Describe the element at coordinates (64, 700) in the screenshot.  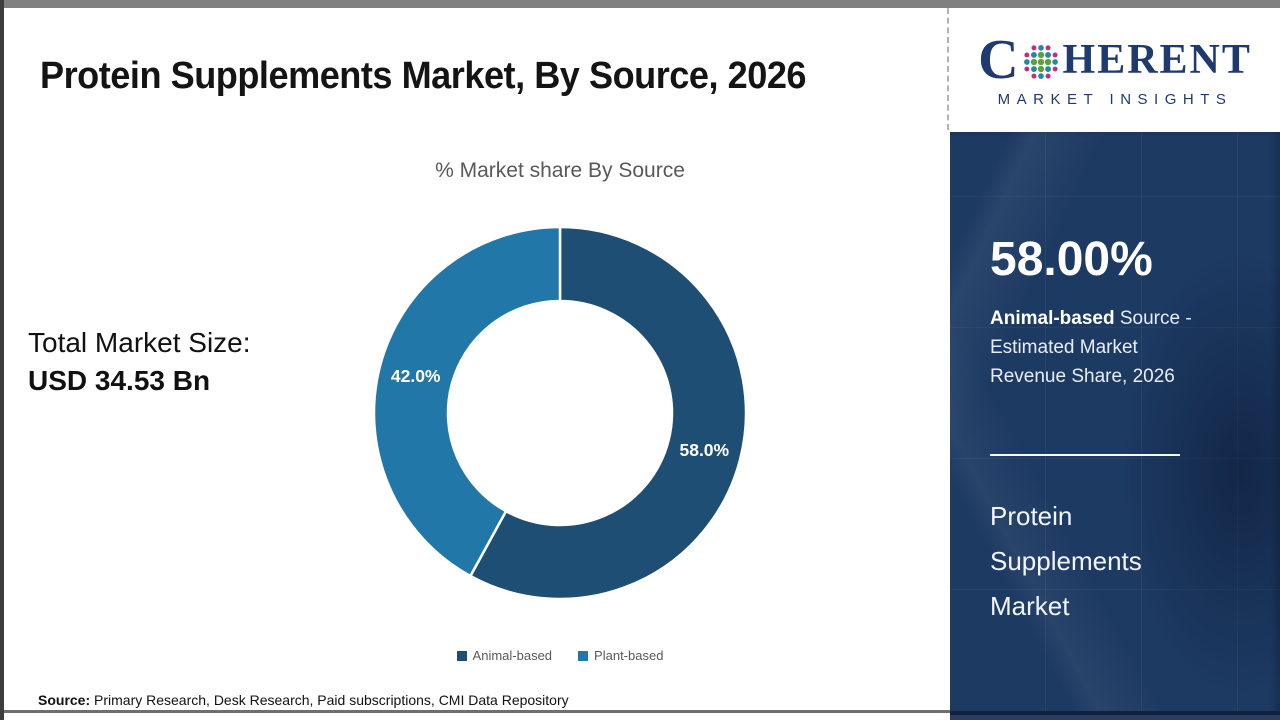
I see `source-label: Source:` at that location.